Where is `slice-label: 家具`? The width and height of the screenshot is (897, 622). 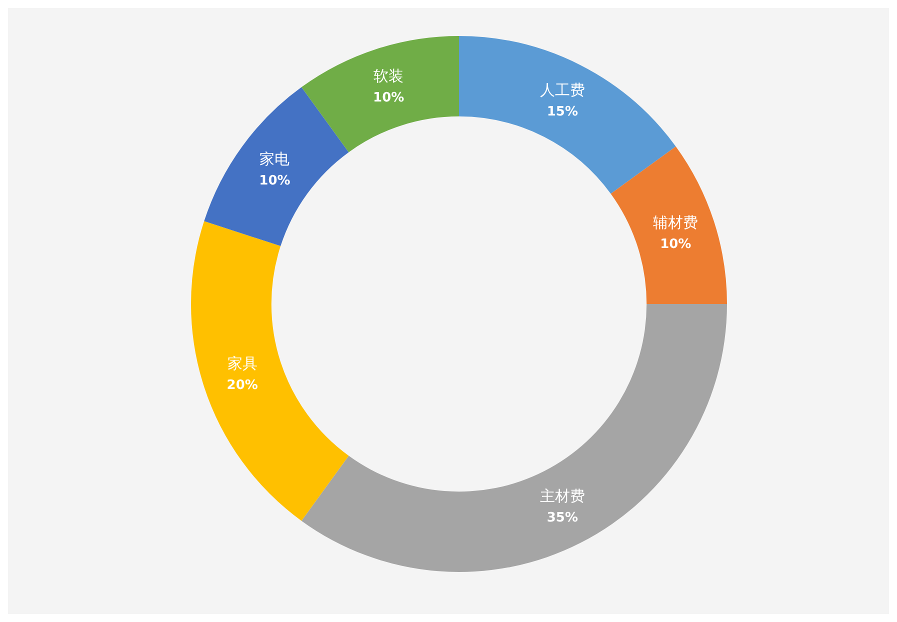
slice-label: 家具 is located at coordinates (242, 363).